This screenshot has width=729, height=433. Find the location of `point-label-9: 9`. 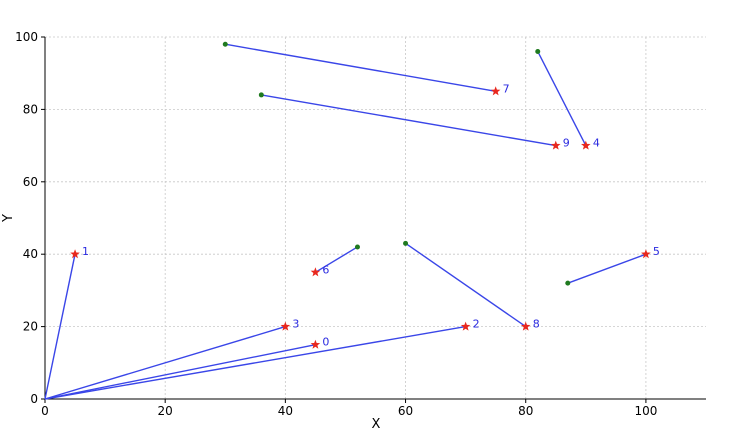

point-label-9: 9 is located at coordinates (566, 143).